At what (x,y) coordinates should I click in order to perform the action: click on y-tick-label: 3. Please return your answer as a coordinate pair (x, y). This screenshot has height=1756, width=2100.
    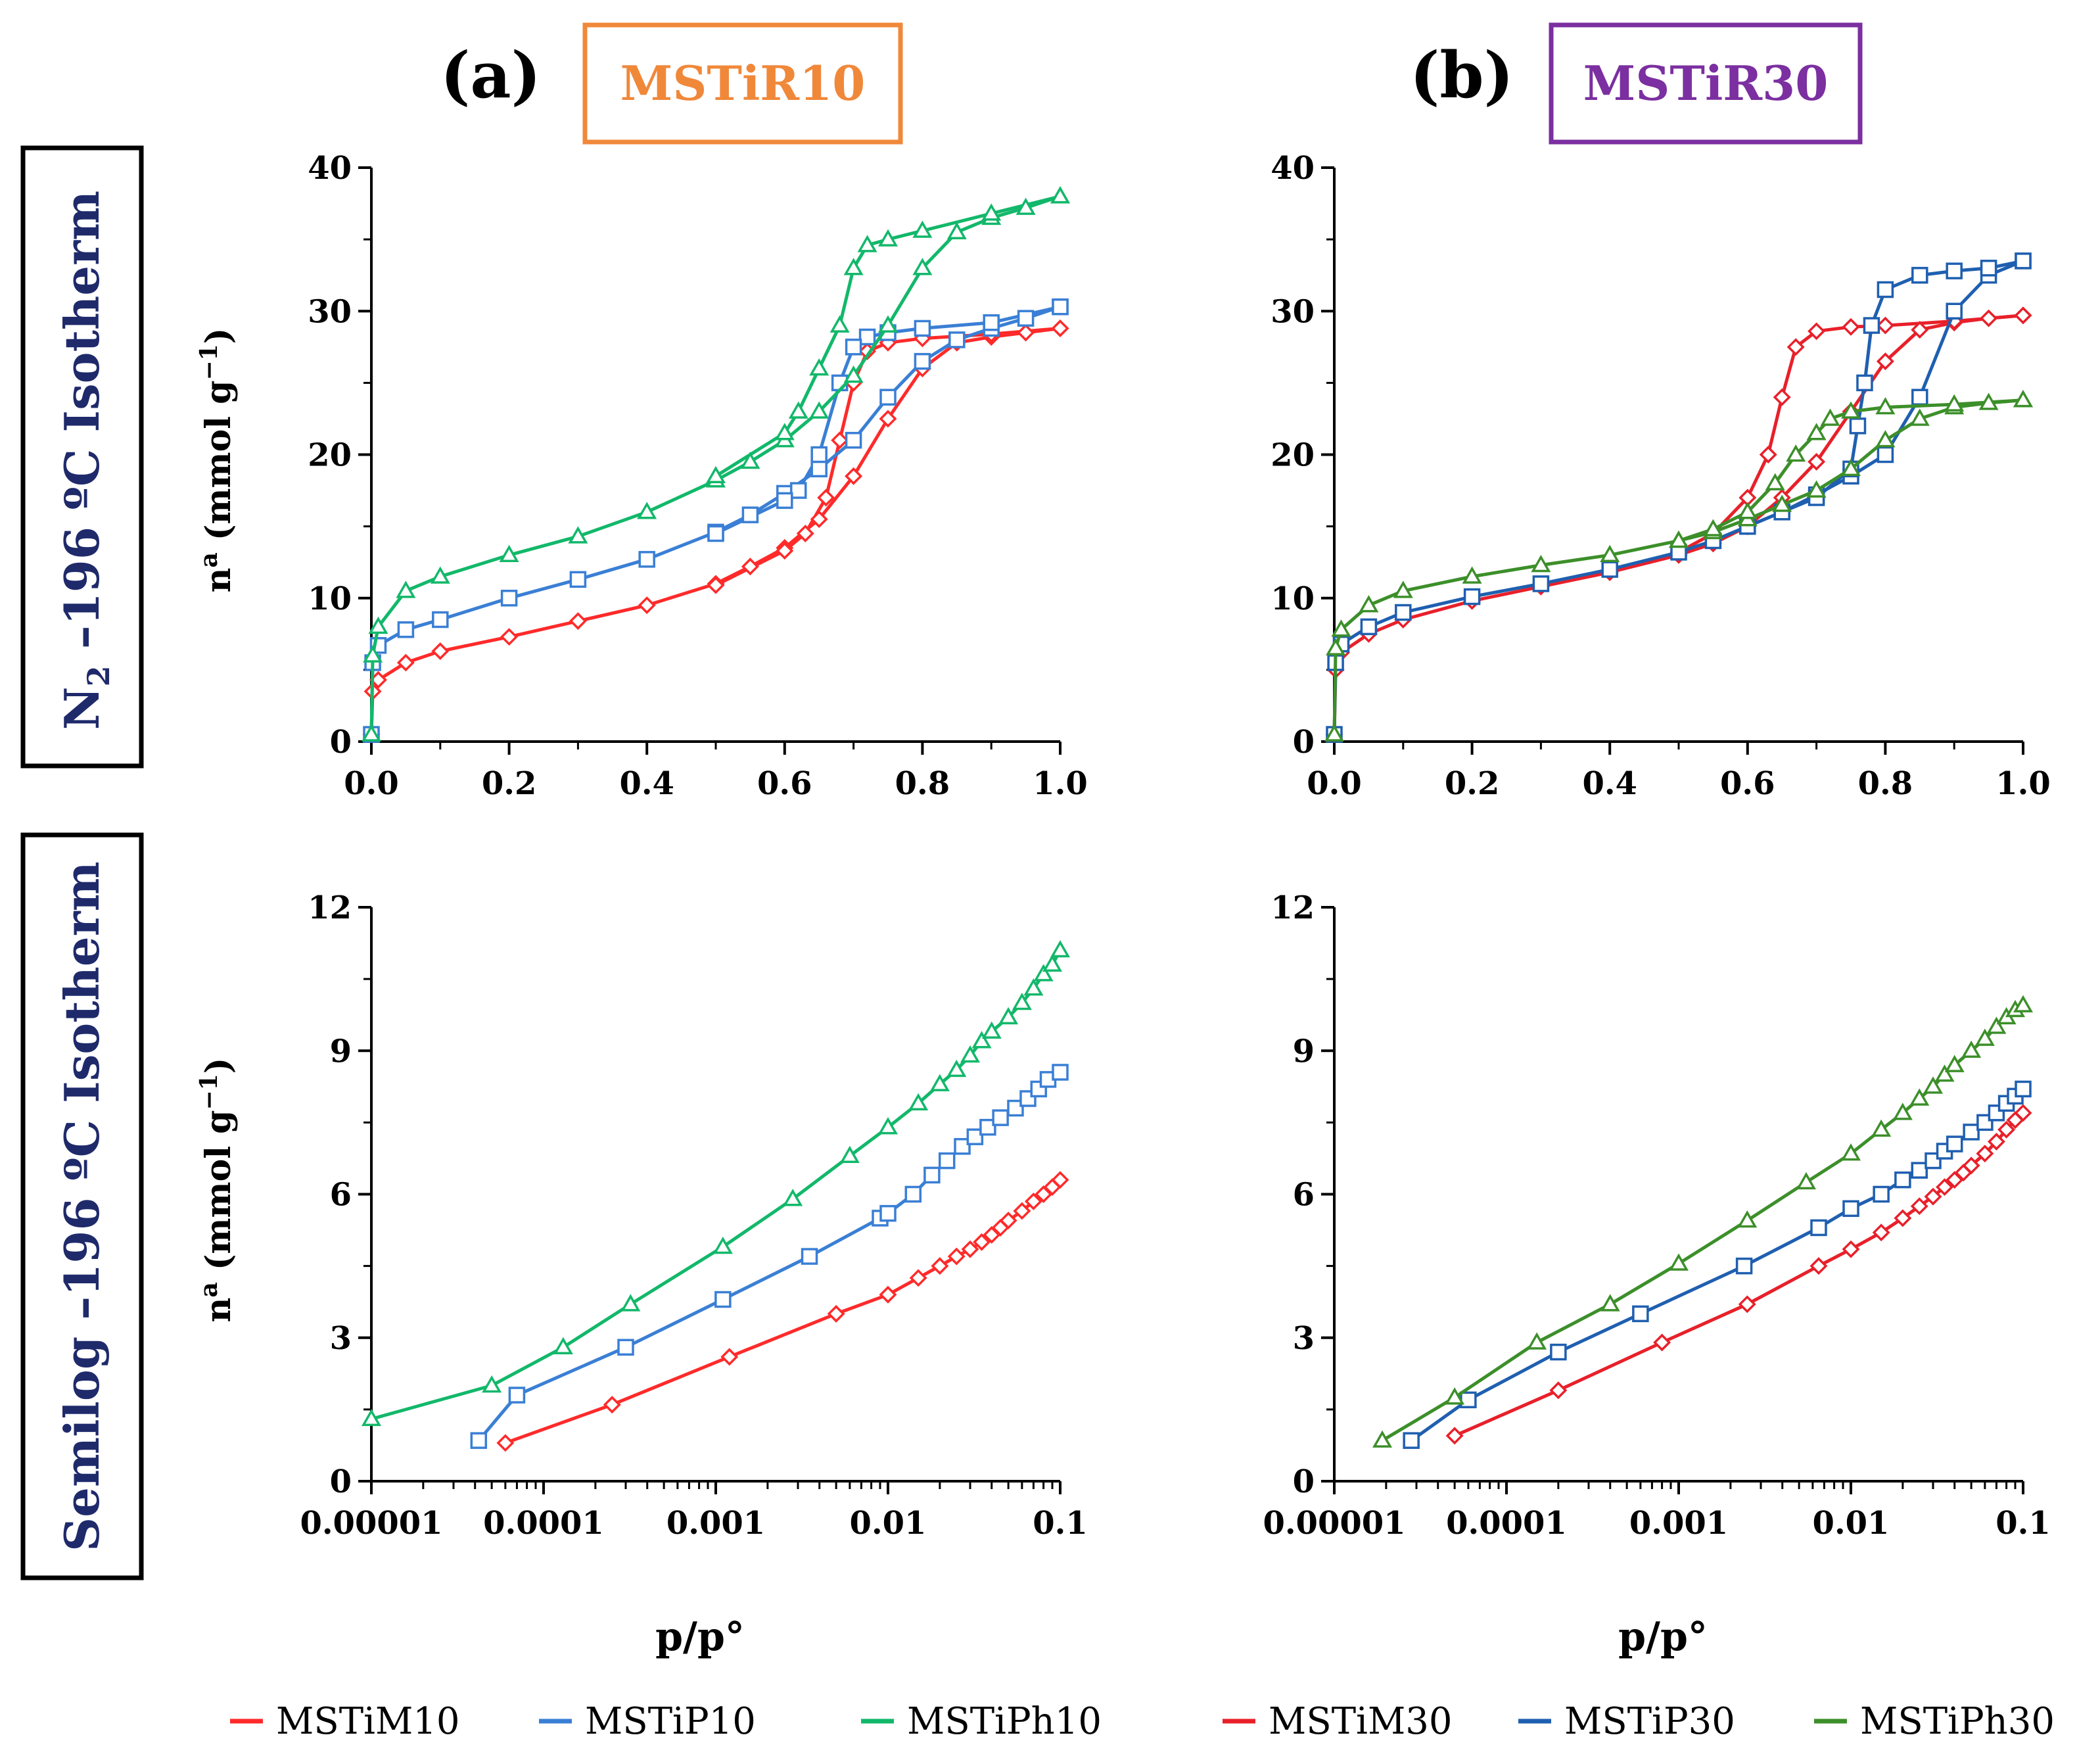
    Looking at the image, I should click on (341, 1338).